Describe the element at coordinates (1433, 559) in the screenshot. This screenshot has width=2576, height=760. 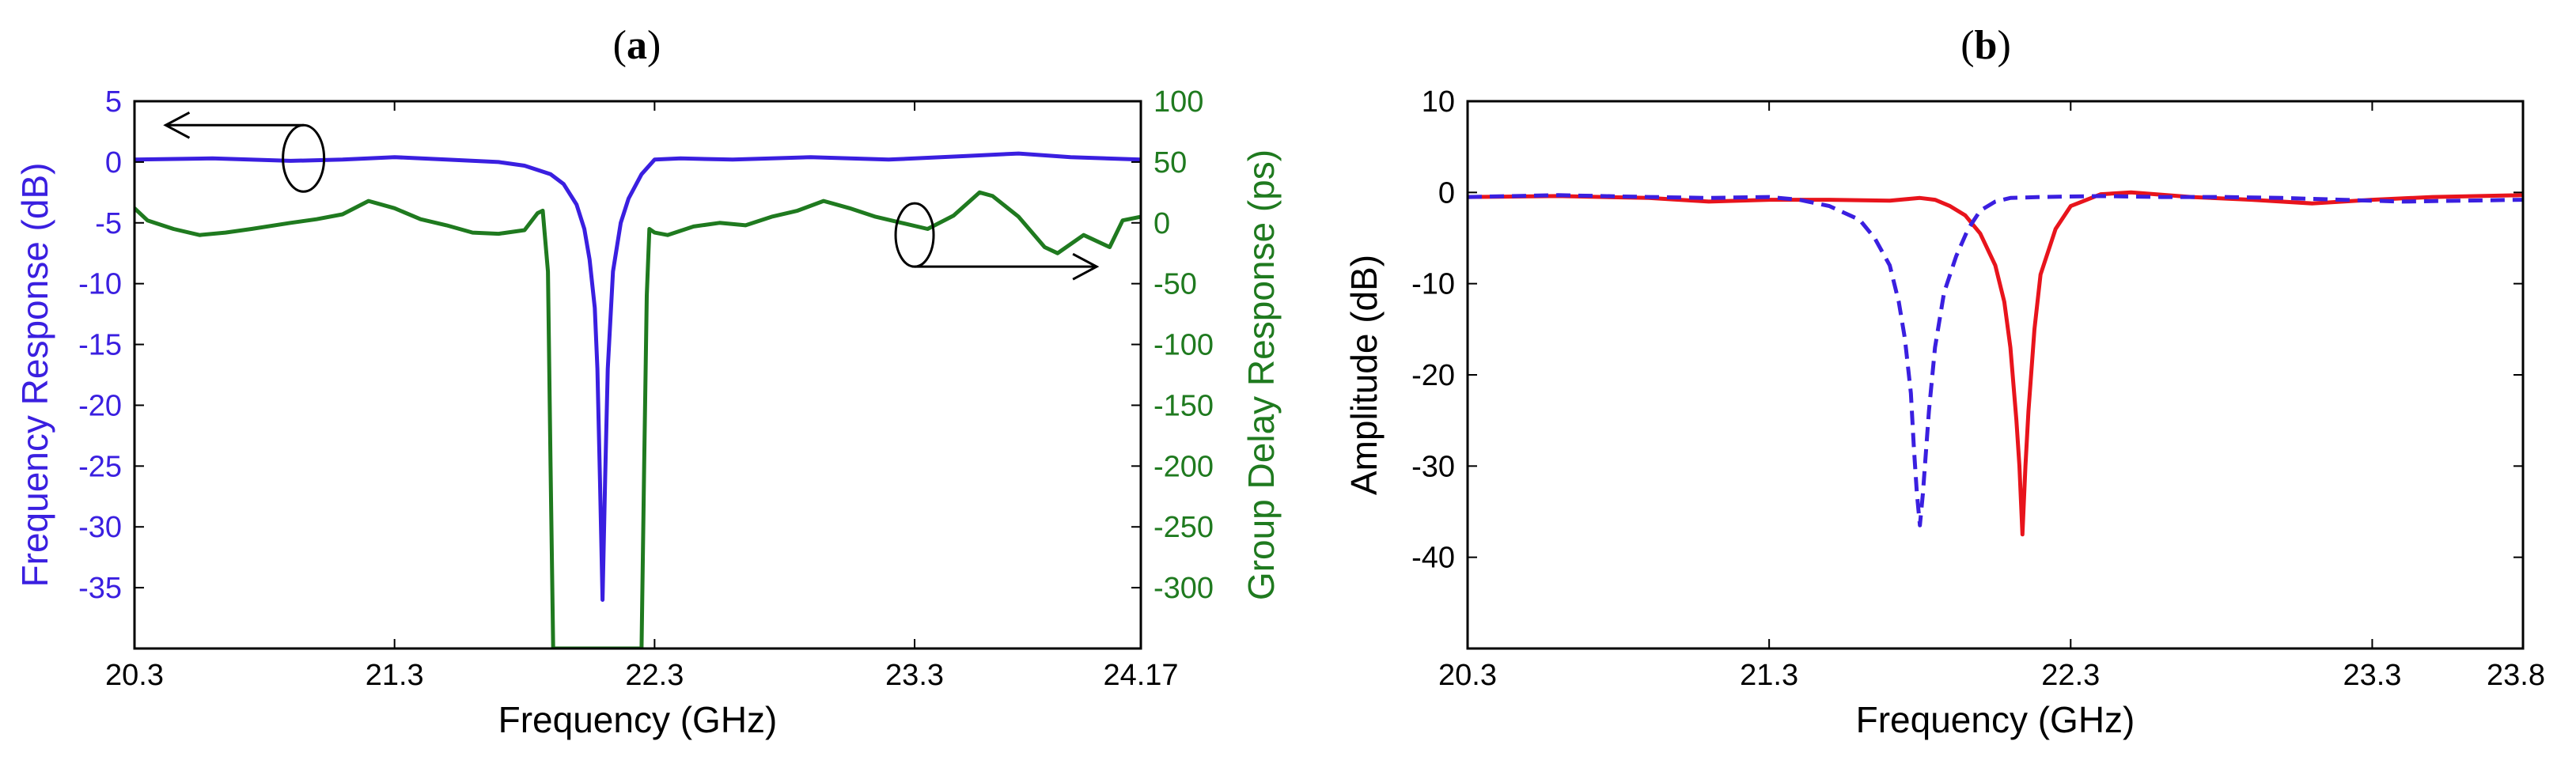
I see `panel-b-y-tick-label: -40` at that location.